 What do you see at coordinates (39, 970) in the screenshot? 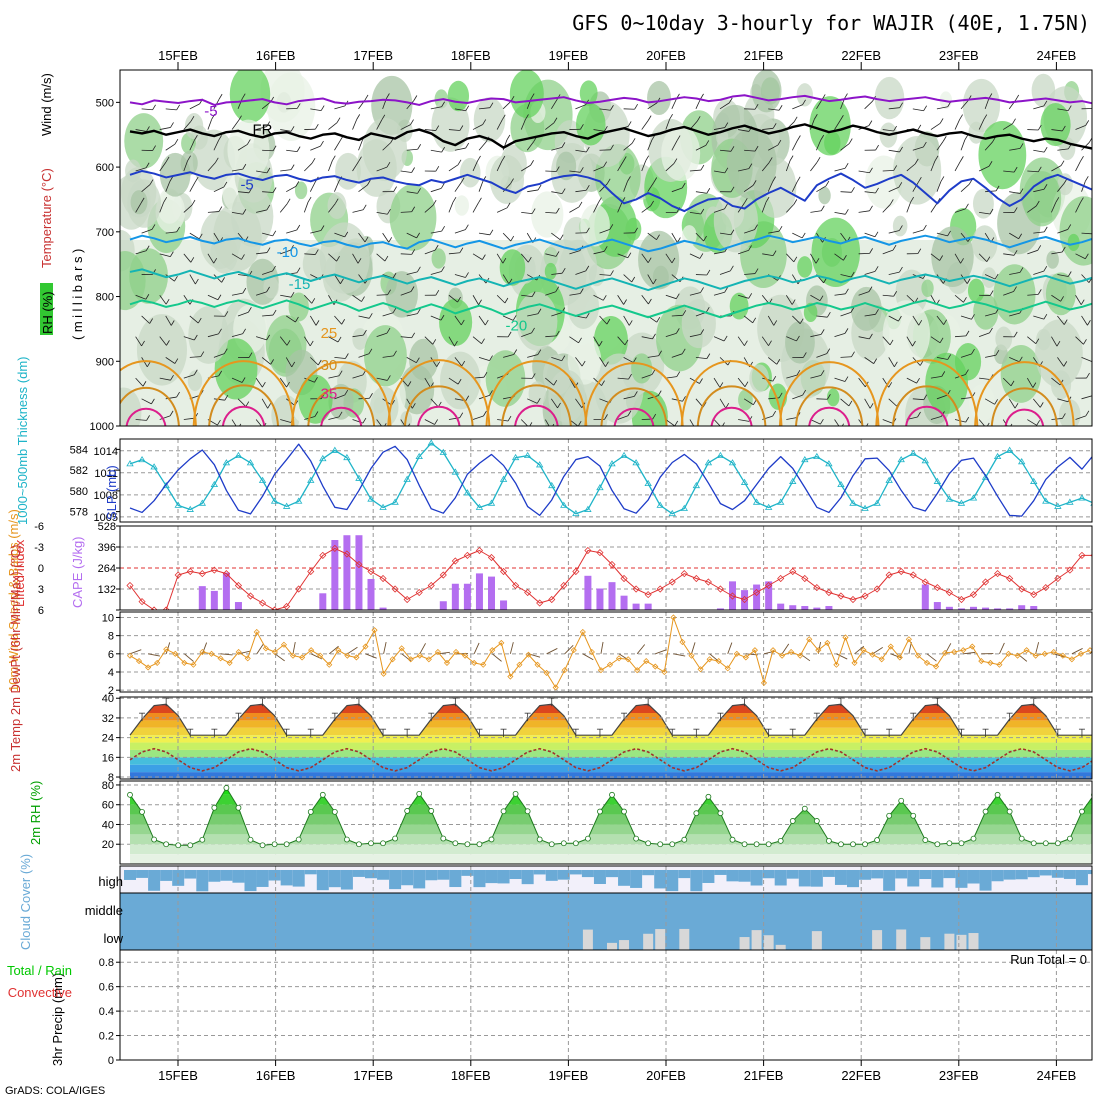
I see `ylabel-precip-total: Total / Rain` at bounding box center [39, 970].